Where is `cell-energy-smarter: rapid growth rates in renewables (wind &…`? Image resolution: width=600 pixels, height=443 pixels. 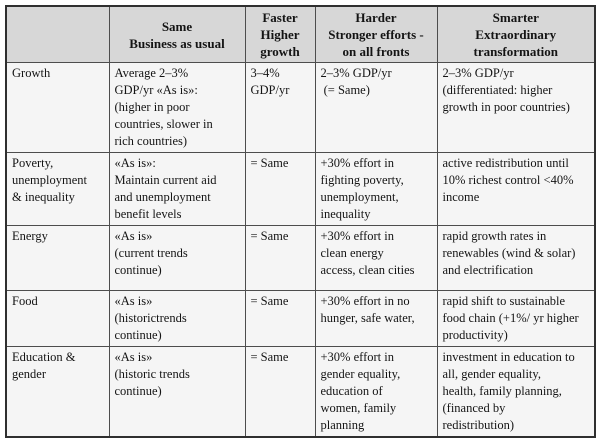
cell-energy-smarter: rapid growth rates in renewables (wind &… is located at coordinates (516, 258).